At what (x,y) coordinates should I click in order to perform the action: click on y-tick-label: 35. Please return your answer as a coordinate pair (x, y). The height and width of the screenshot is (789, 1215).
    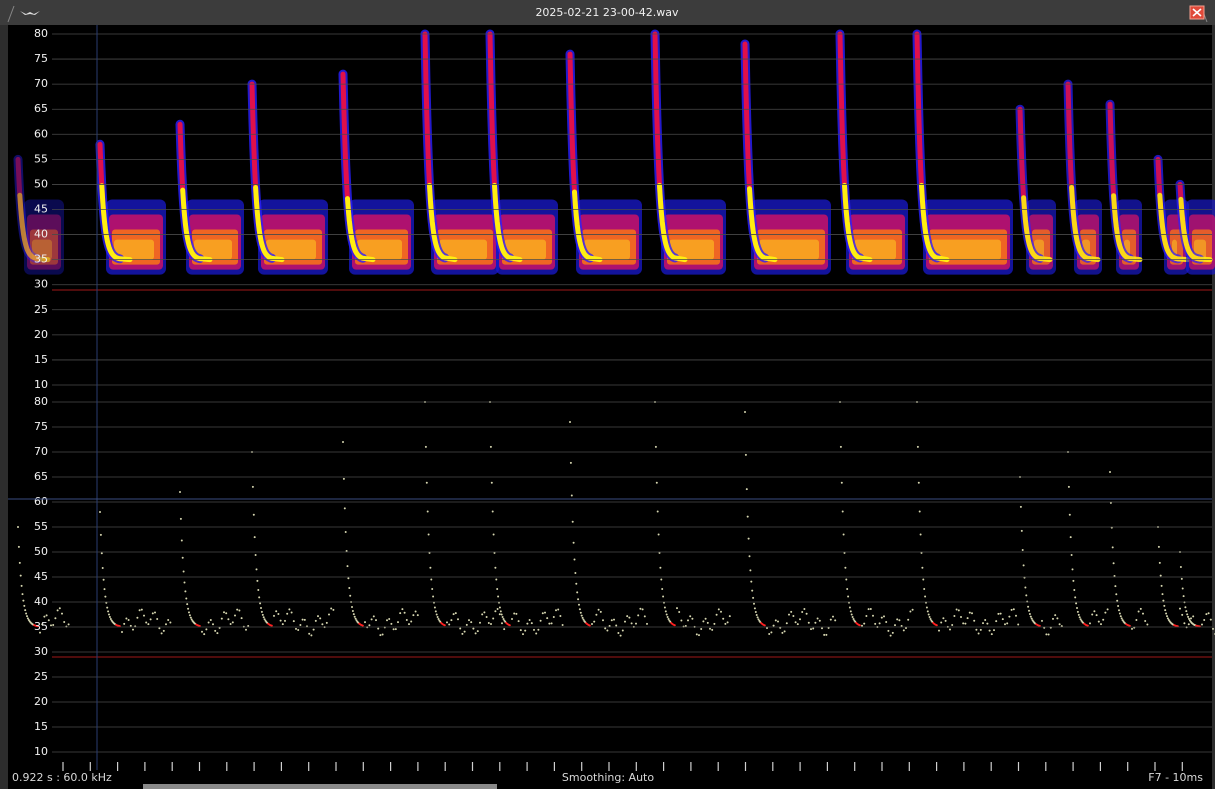
    Looking at the image, I should click on (41, 626).